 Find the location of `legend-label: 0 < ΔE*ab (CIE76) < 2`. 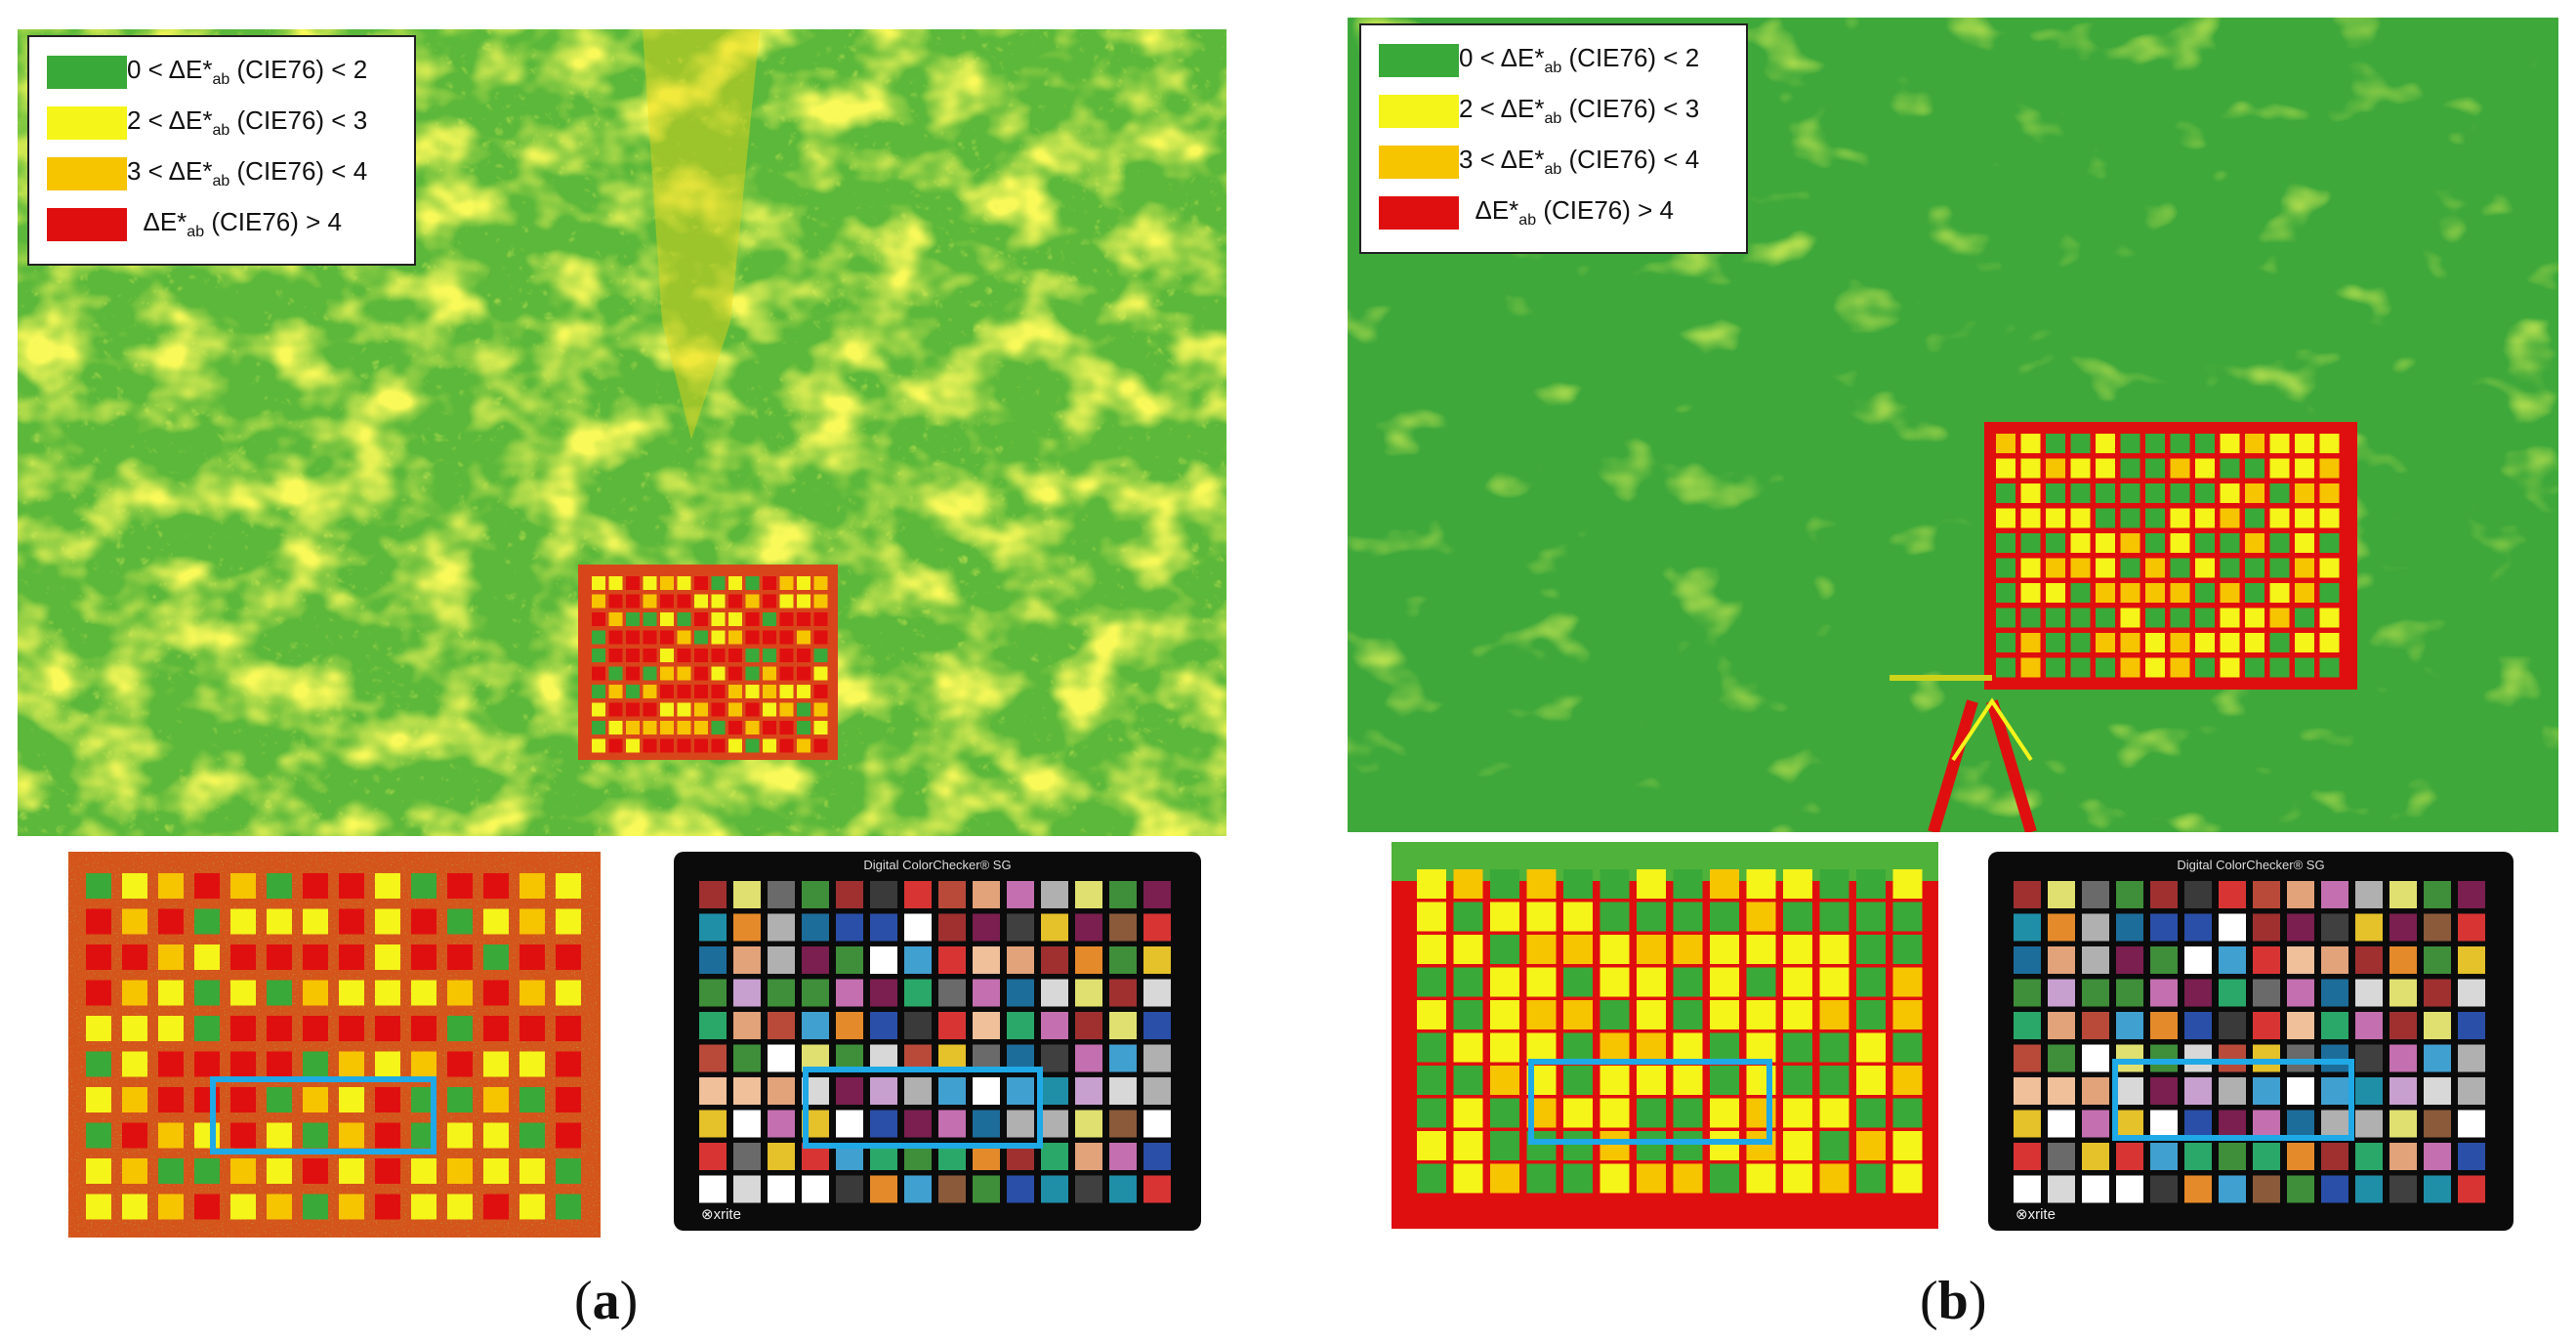

legend-label: 0 < ΔE*ab (CIE76) < 2 is located at coordinates (1579, 60).